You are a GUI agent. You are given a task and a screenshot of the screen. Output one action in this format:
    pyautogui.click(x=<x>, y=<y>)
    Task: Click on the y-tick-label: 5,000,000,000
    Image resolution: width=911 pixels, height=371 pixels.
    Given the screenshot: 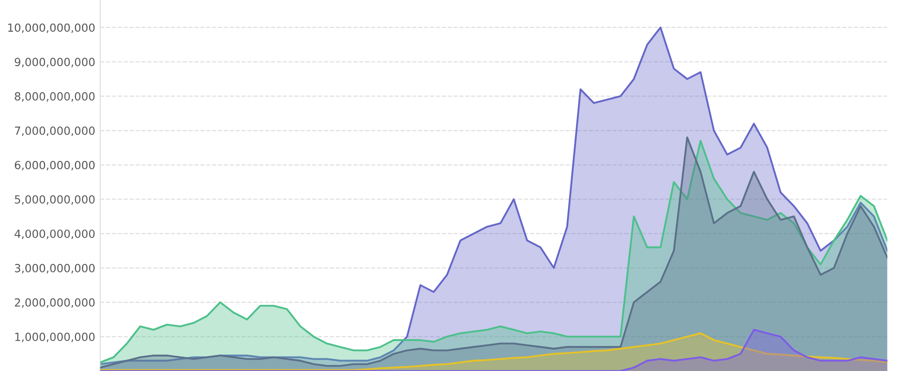 What is the action you would take?
    pyautogui.click(x=54, y=200)
    